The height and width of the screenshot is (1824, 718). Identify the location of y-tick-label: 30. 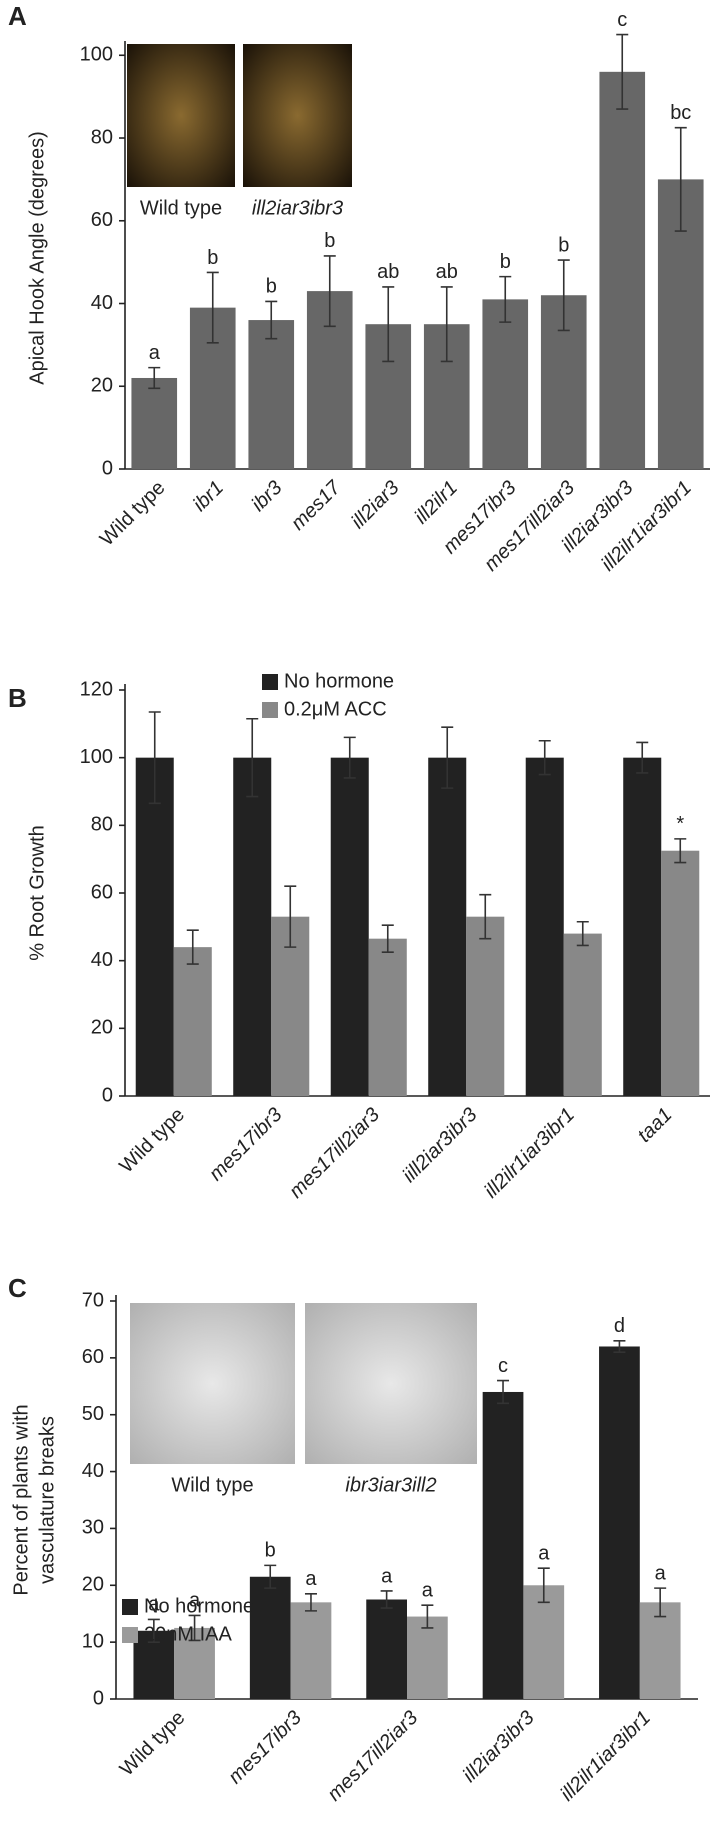
(93, 1528).